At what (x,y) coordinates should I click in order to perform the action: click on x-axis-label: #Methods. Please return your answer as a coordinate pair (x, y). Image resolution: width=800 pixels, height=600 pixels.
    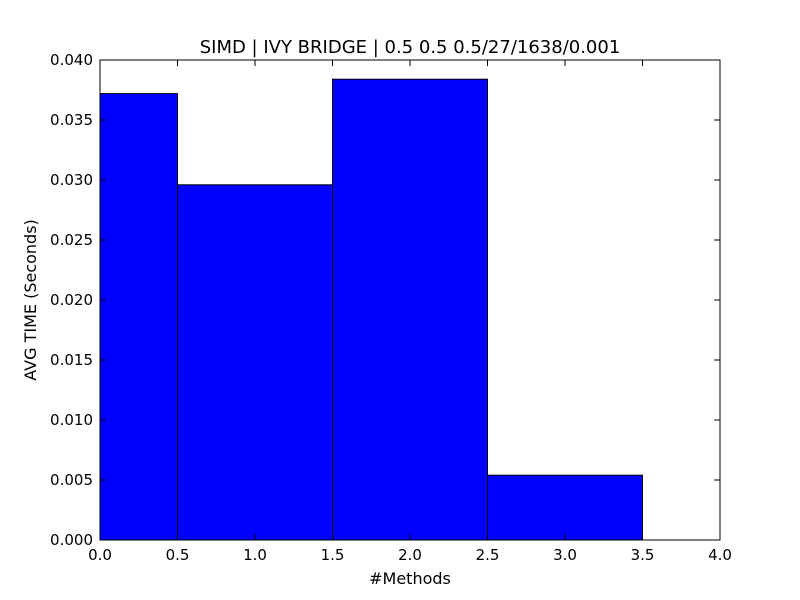
    Looking at the image, I should click on (410, 578).